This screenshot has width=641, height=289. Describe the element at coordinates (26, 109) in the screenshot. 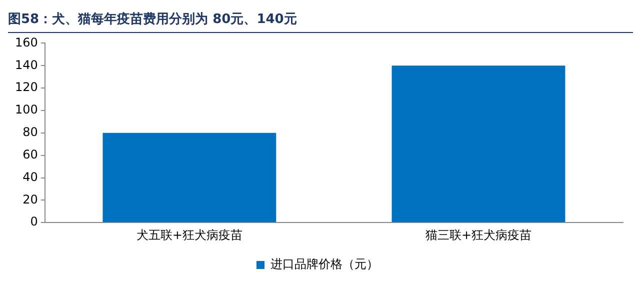

I see `y-tick-label: 100` at that location.